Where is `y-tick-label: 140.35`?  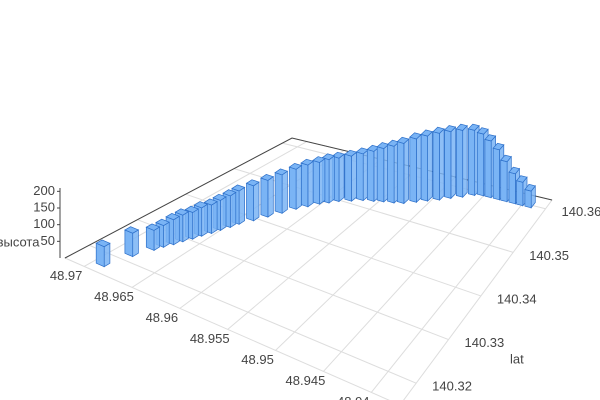 y-tick-label: 140.35 is located at coordinates (549, 255).